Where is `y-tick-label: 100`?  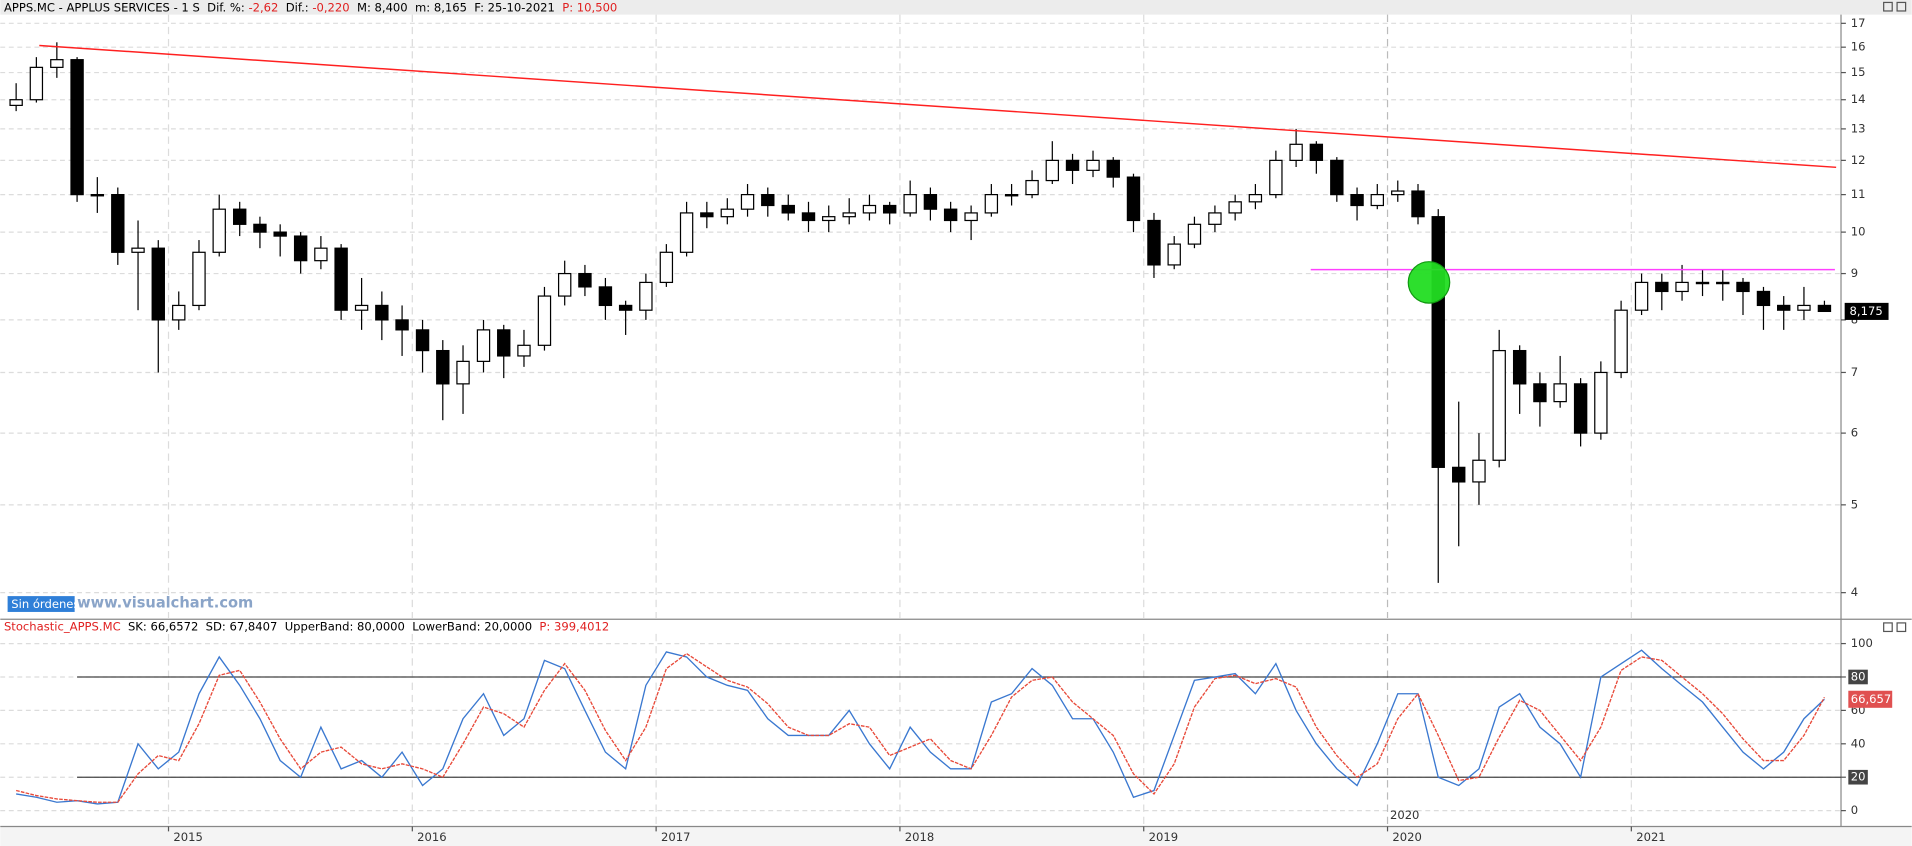 y-tick-label: 100 is located at coordinates (1862, 643).